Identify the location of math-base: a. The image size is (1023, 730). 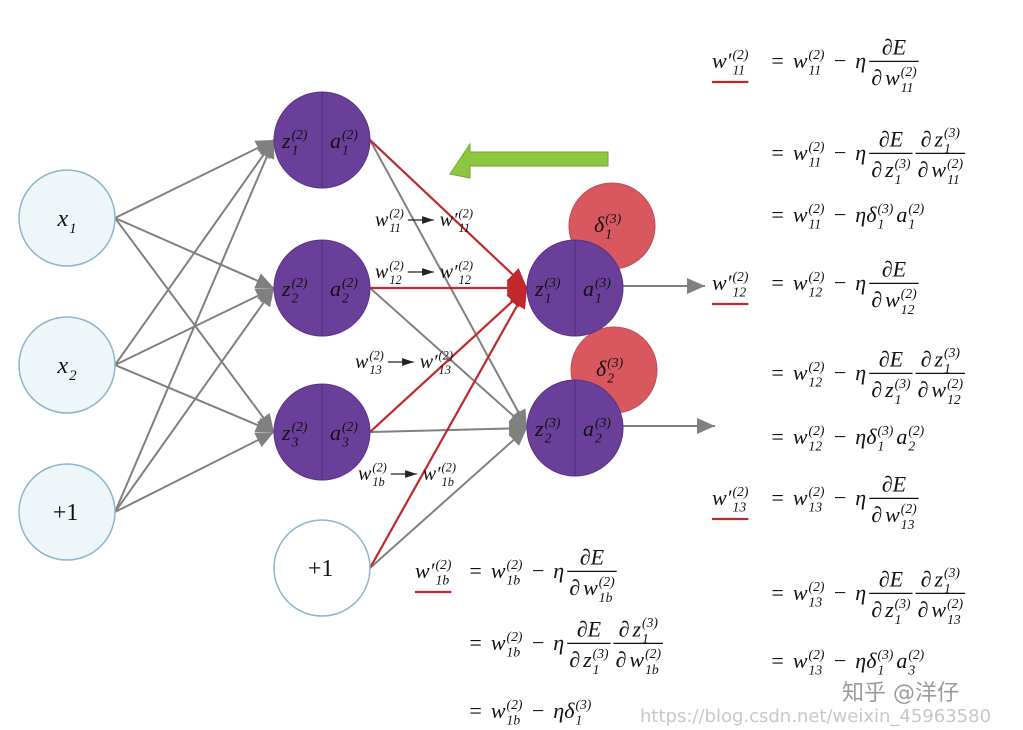
(335, 140).